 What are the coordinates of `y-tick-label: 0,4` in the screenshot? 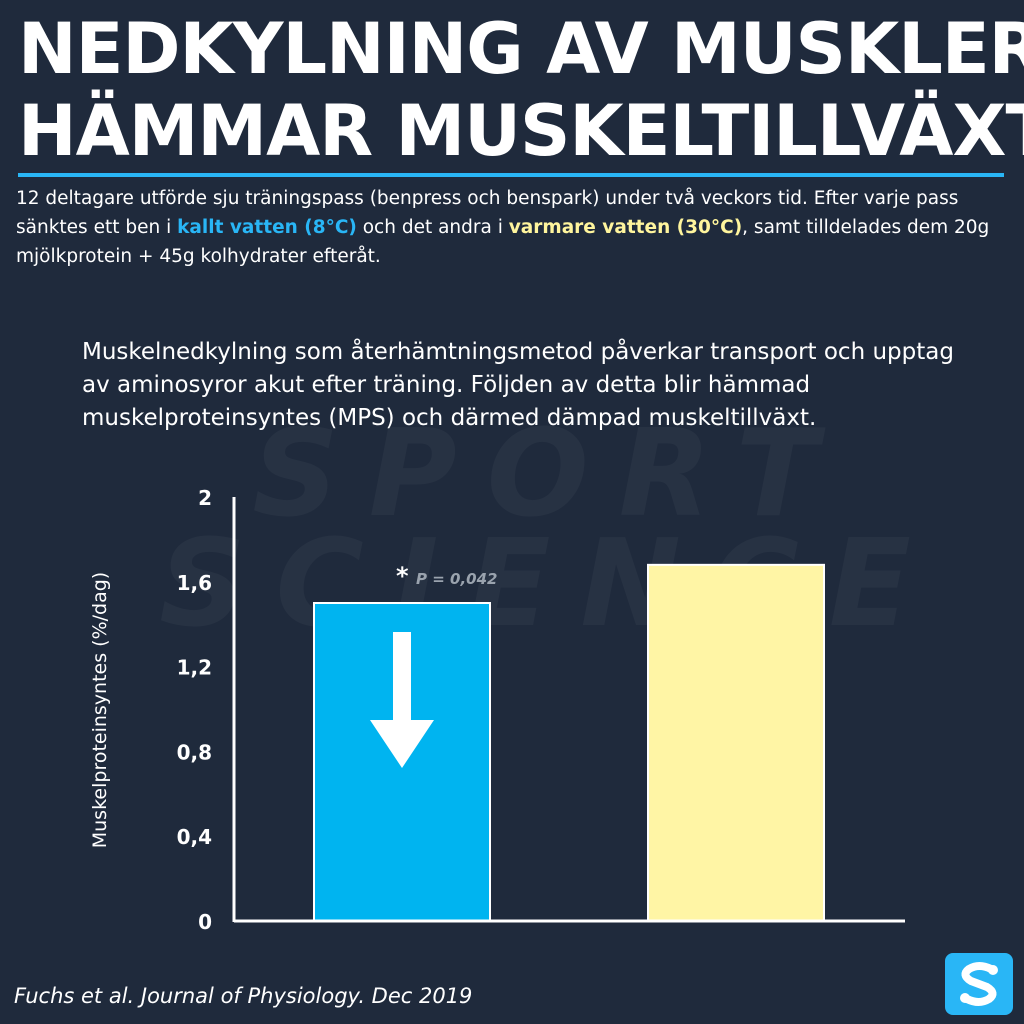 It's located at (194, 837).